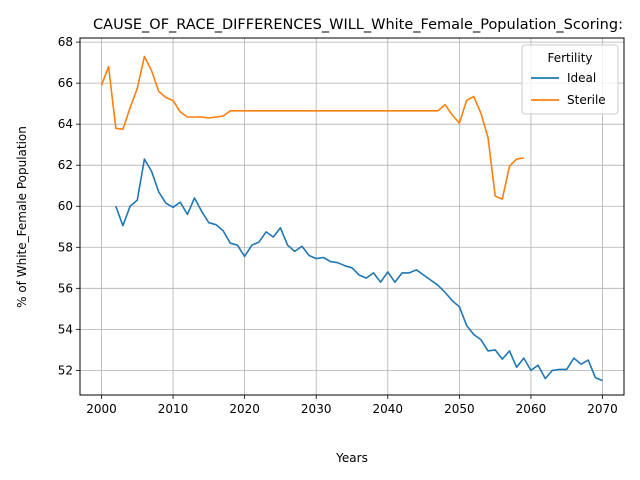  What do you see at coordinates (459, 409) in the screenshot?
I see `x-tick-label: 2050` at bounding box center [459, 409].